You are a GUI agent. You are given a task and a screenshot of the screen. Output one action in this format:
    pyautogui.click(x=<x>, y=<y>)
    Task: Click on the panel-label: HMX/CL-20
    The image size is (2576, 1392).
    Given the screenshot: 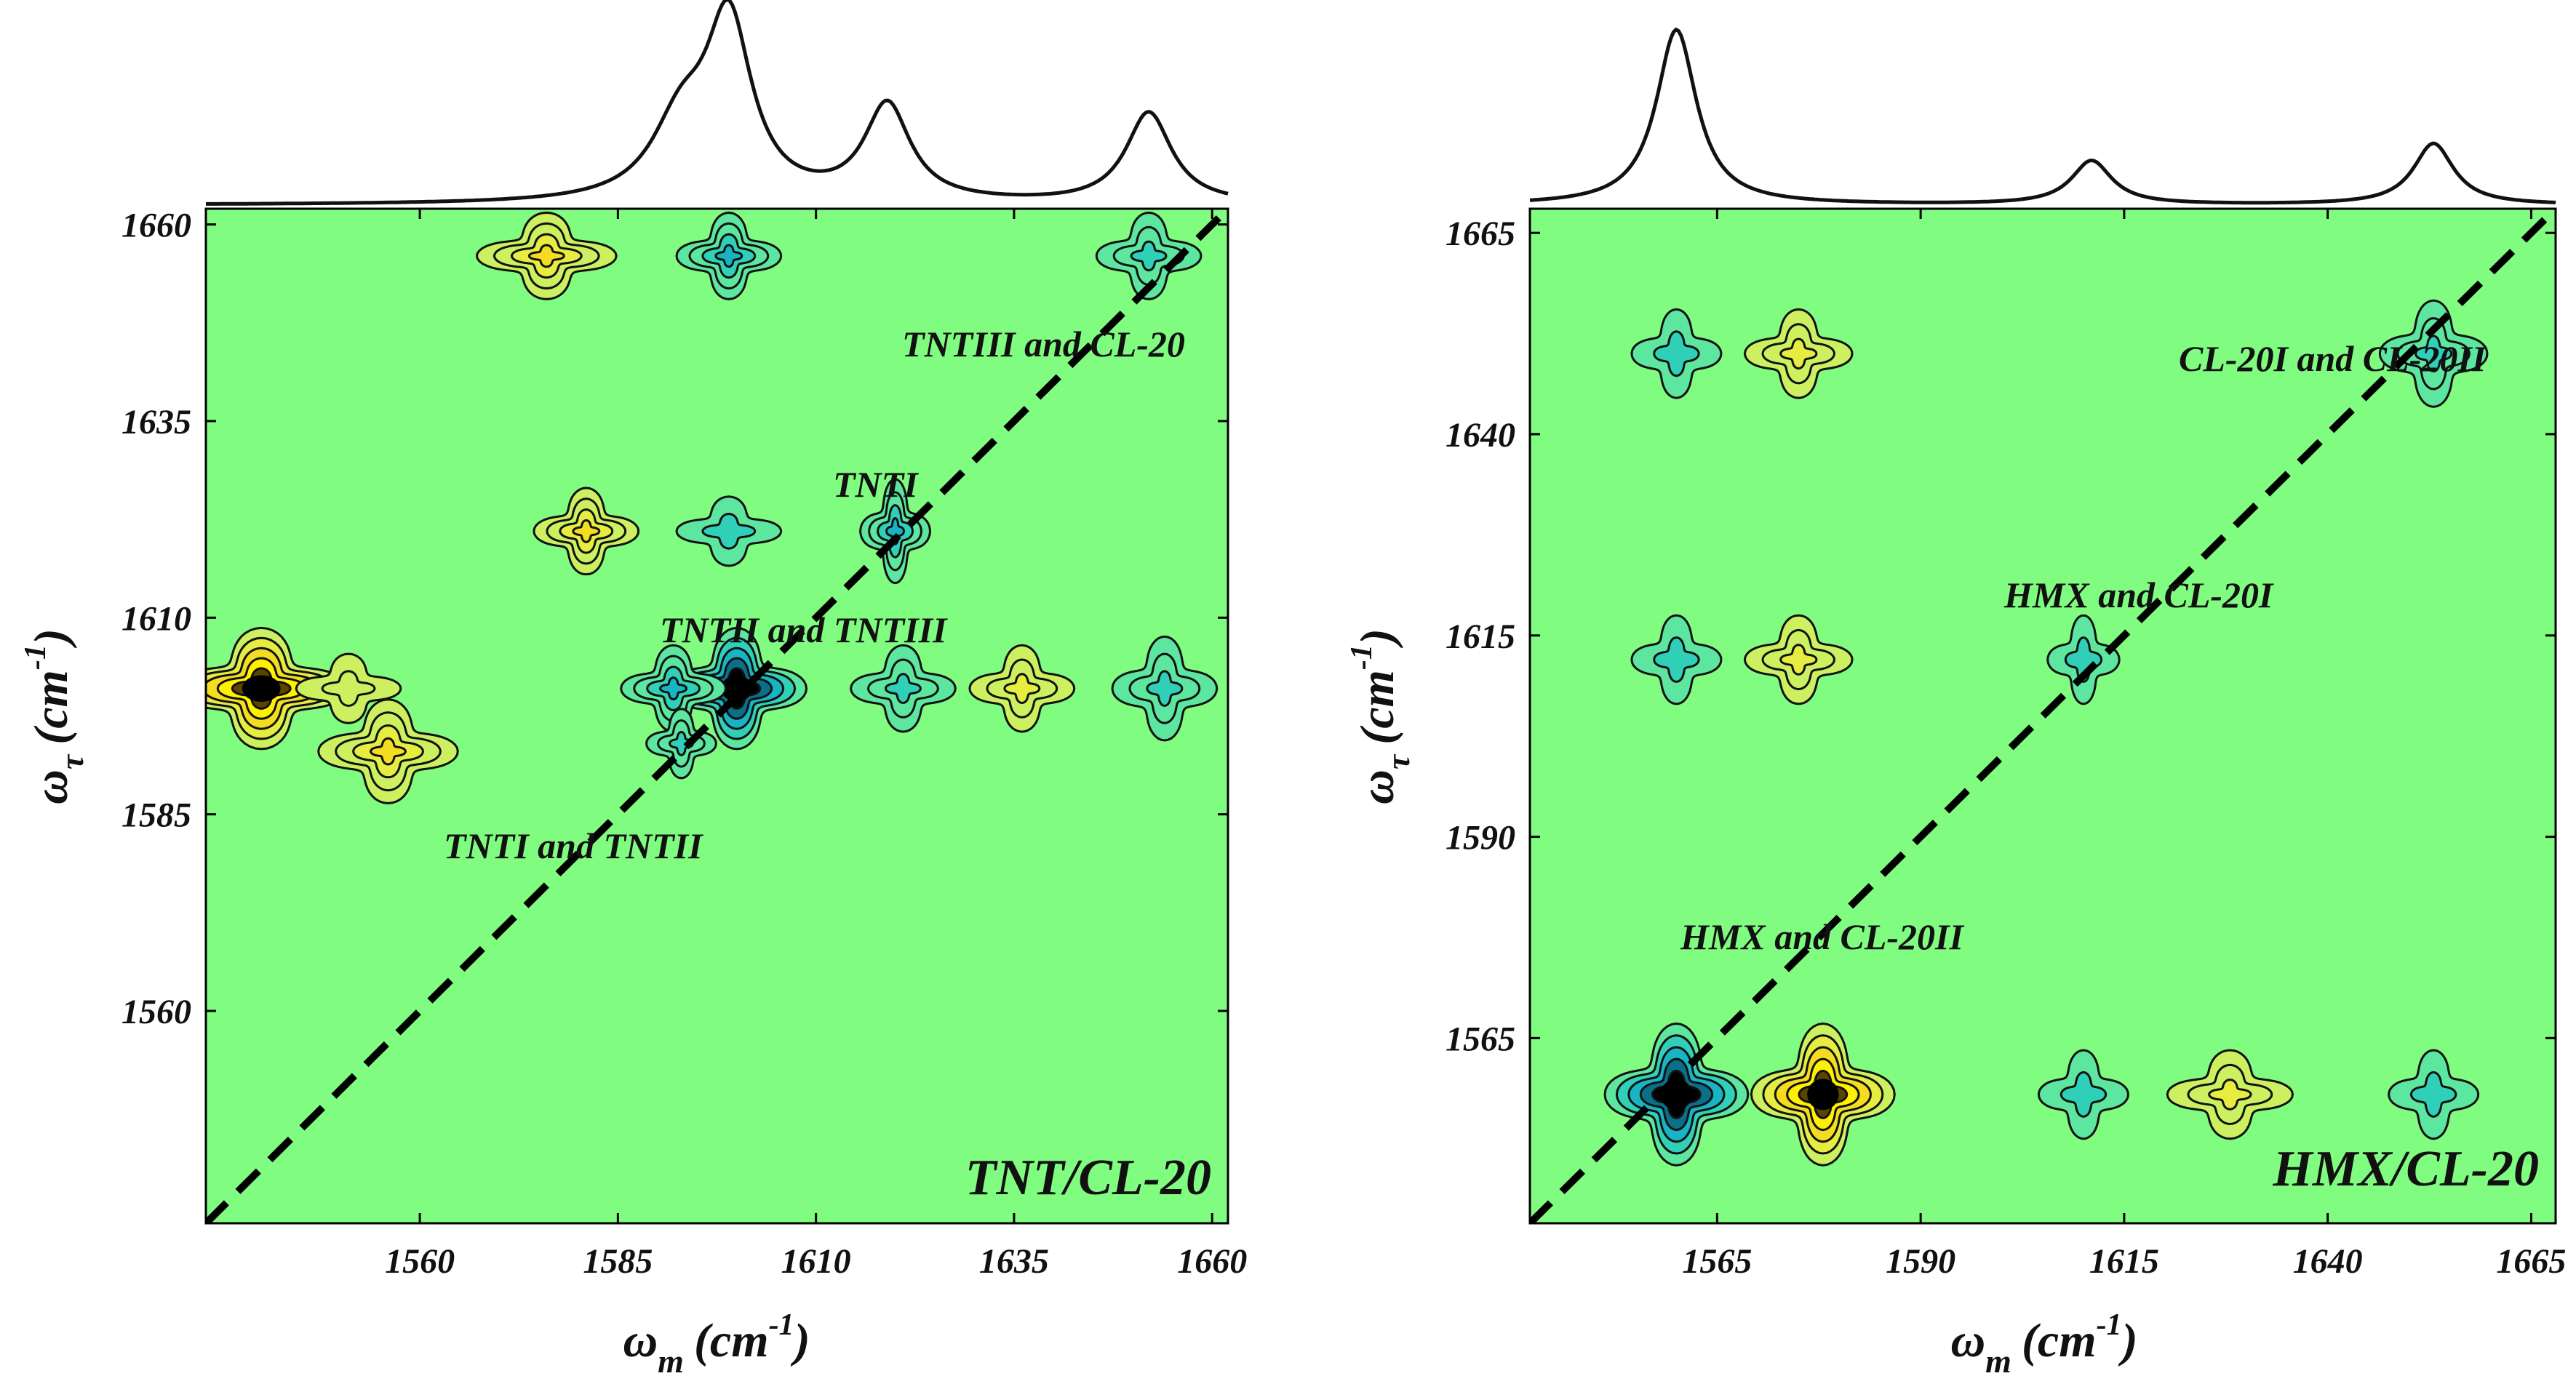 What is the action you would take?
    pyautogui.click(x=2405, y=1169)
    